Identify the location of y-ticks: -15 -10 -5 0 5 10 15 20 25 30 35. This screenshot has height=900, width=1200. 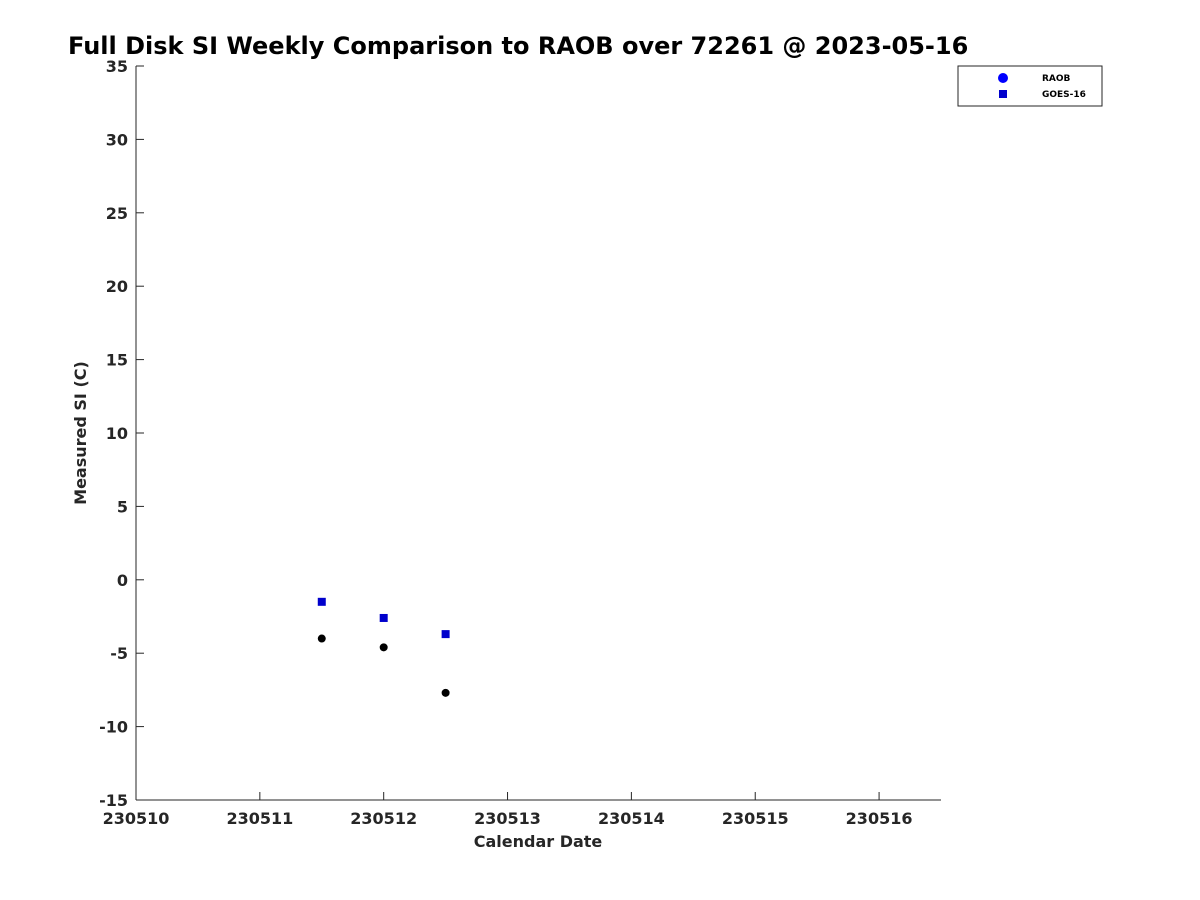
(121, 433).